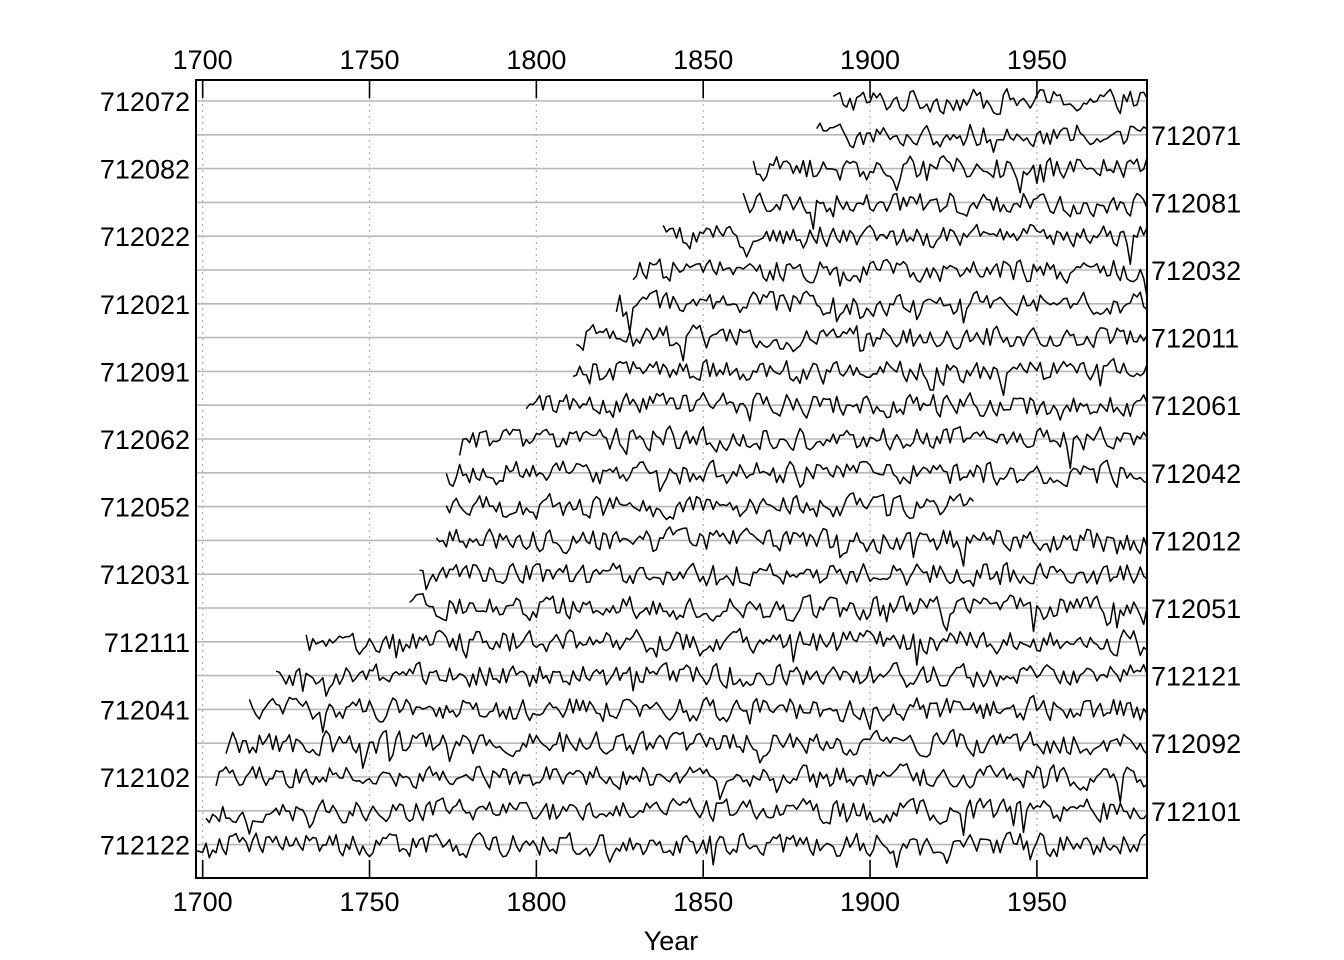 The width and height of the screenshot is (1344, 960). I want to click on bottom-x-tick-label: 1800, so click(536, 902).